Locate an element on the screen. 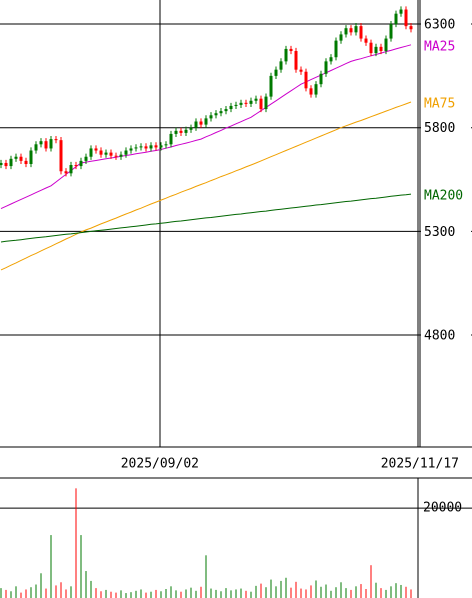 The image size is (472, 598). y-tick-label: 4800 is located at coordinates (439, 336).